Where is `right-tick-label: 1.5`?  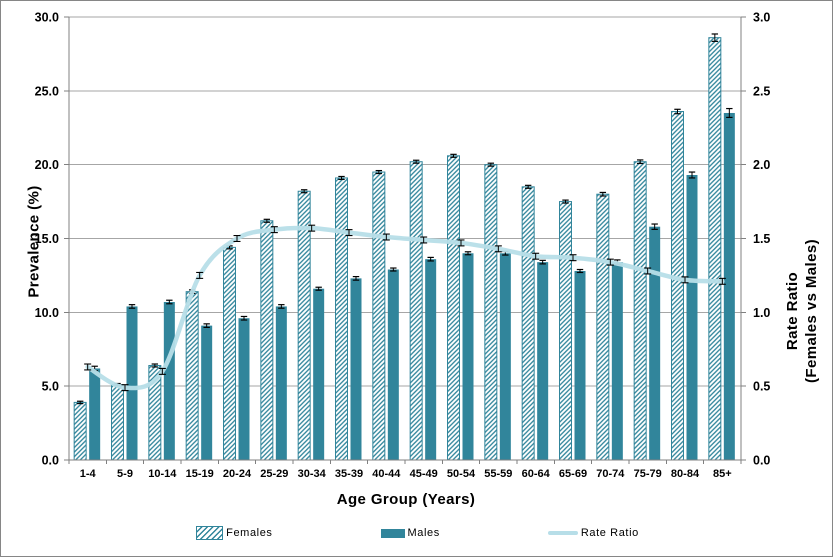 right-tick-label: 1.5 is located at coordinates (761, 239).